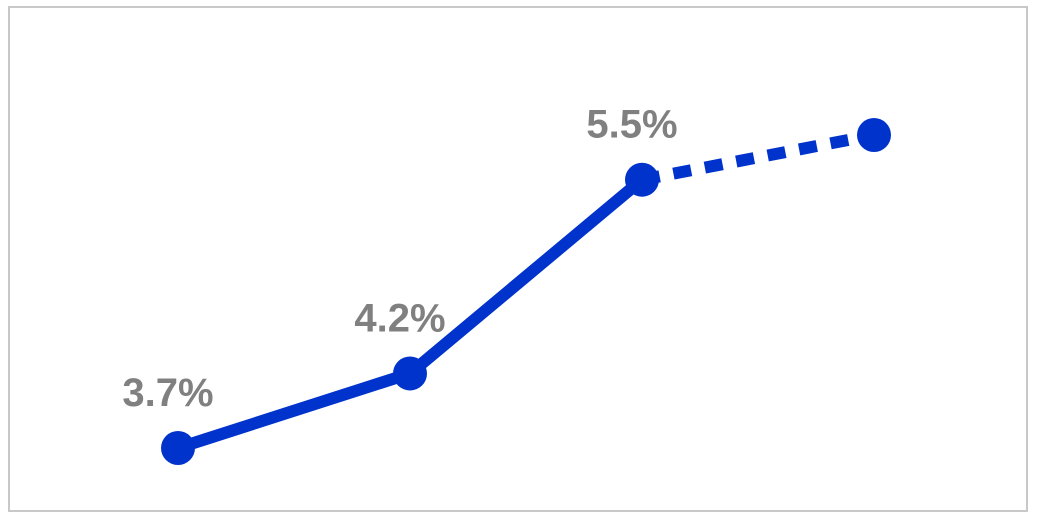 The width and height of the screenshot is (1038, 520). Describe the element at coordinates (758, 157) in the screenshot. I see `projection-line-segment` at that location.